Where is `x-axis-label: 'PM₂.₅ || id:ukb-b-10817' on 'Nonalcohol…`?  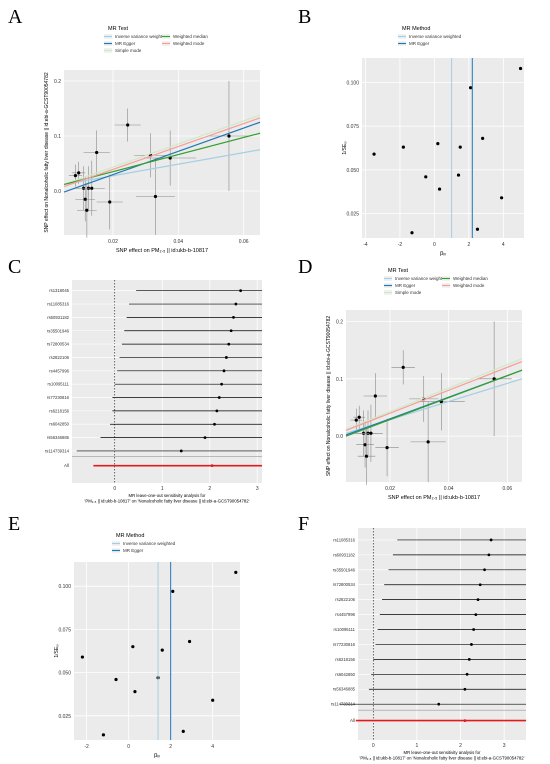 x-axis-label: 'PM₂.₅ || id:ukb-b-10817' on 'Nonalcohol… is located at coordinates (442, 758).